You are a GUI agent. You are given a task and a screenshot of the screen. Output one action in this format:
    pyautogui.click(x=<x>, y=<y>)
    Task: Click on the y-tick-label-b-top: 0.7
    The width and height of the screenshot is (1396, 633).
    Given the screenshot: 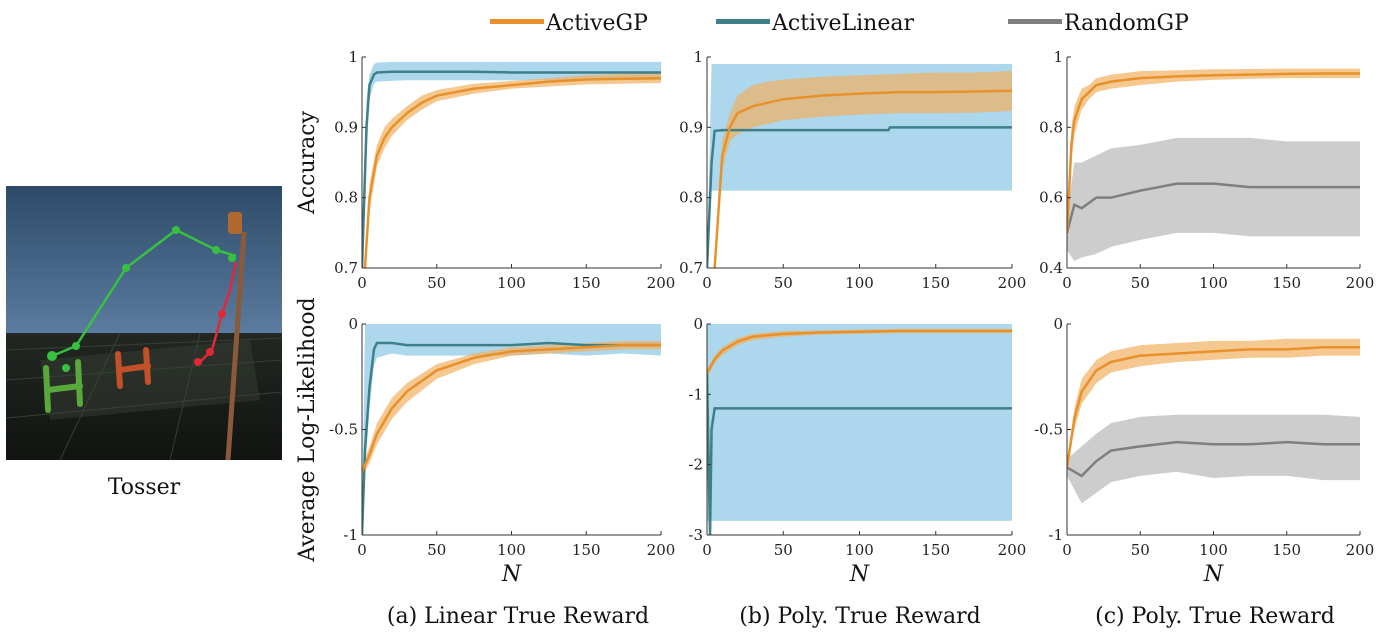 What is the action you would take?
    pyautogui.click(x=691, y=268)
    